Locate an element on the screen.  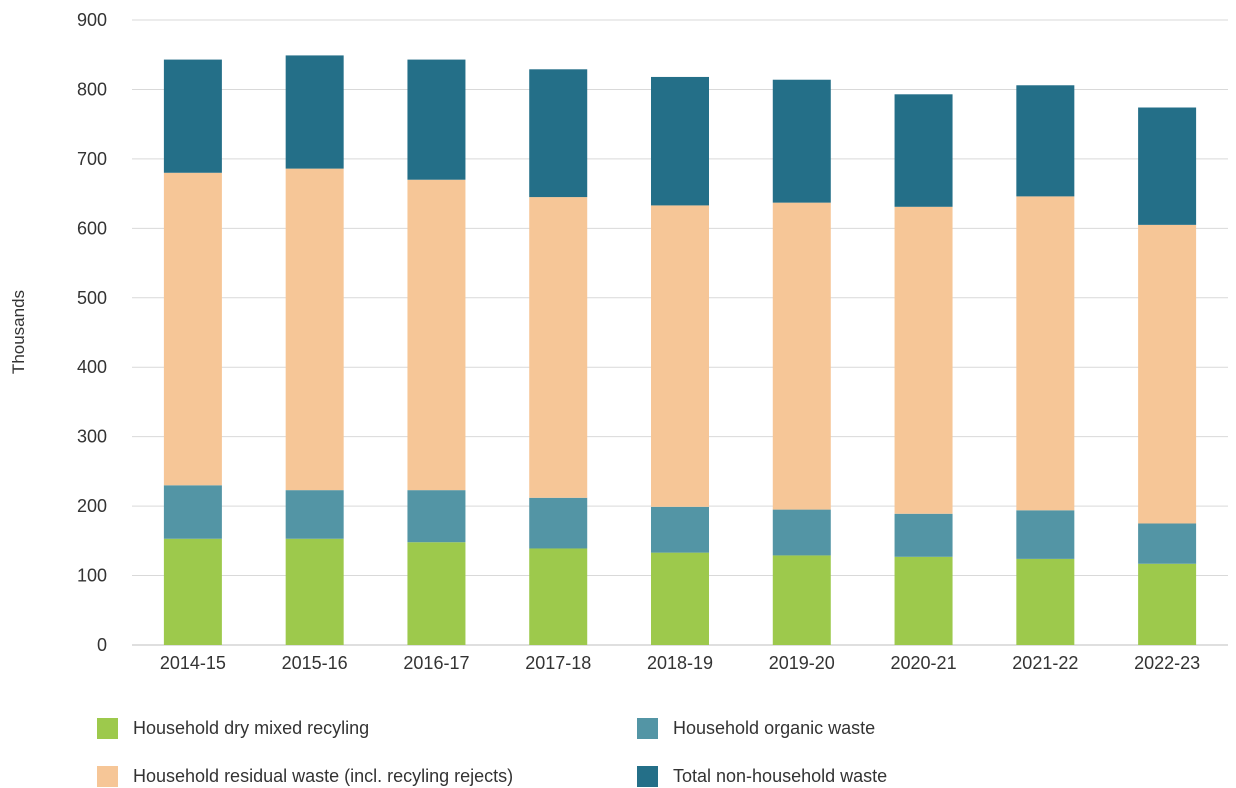
x-tick-label: 2017-18 is located at coordinates (558, 663).